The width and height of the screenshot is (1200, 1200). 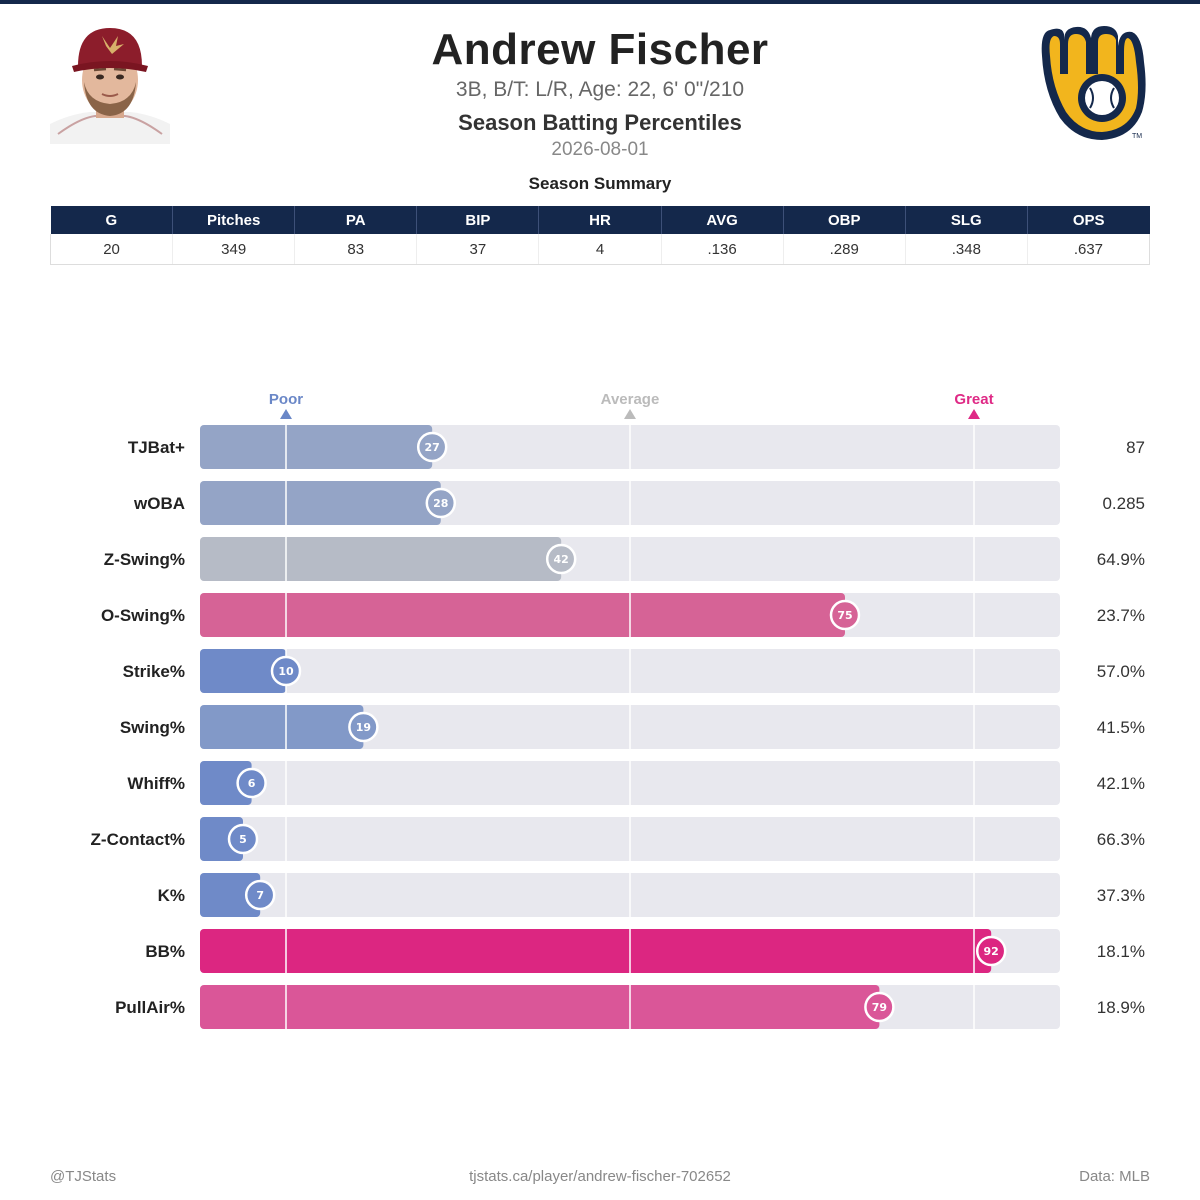 What do you see at coordinates (1121, 727) in the screenshot?
I see `stat-value-swing: 41.5%` at bounding box center [1121, 727].